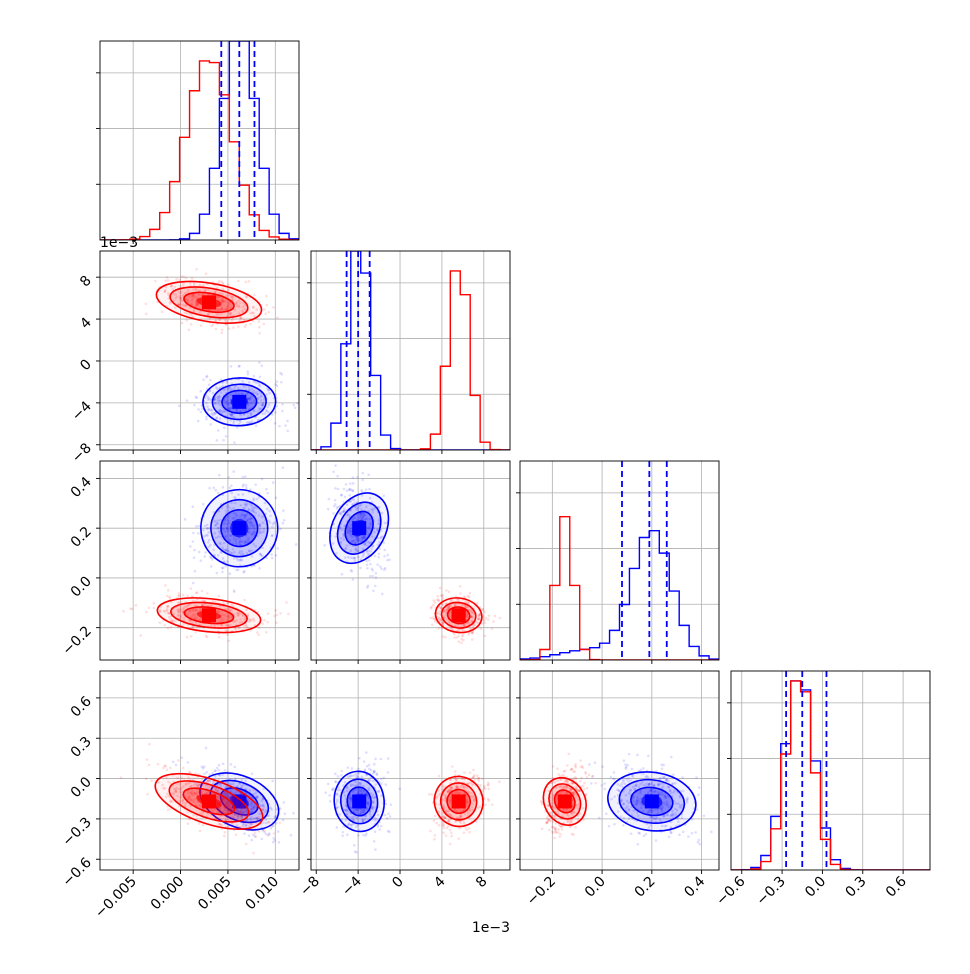 This screenshot has height=974, width=970. I want to click on panel-frame, so click(199, 560).